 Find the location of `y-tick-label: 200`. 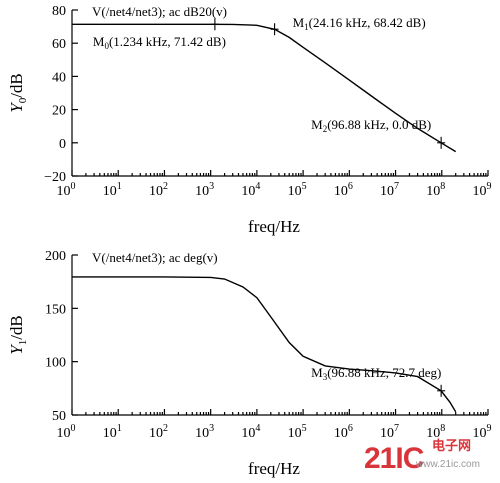

y-tick-label: 200 is located at coordinates (55, 256).